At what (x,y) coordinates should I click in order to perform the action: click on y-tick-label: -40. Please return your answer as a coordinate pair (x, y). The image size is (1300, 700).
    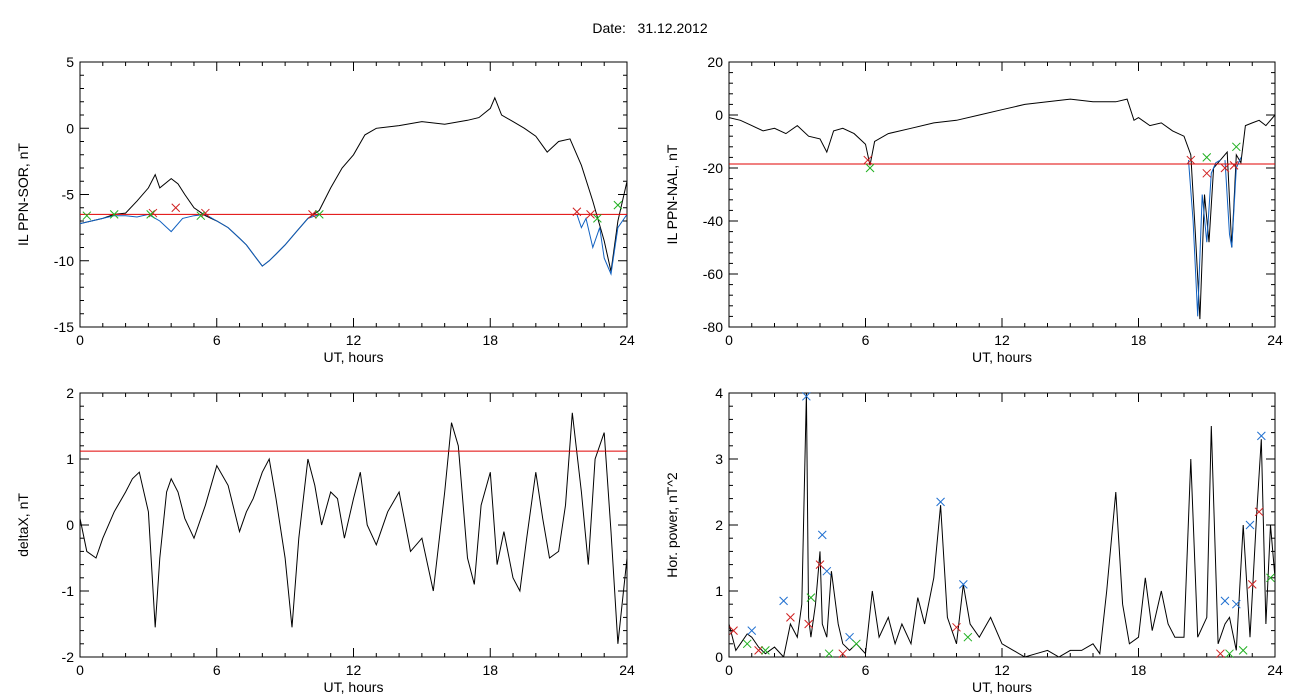
    Looking at the image, I should click on (713, 221).